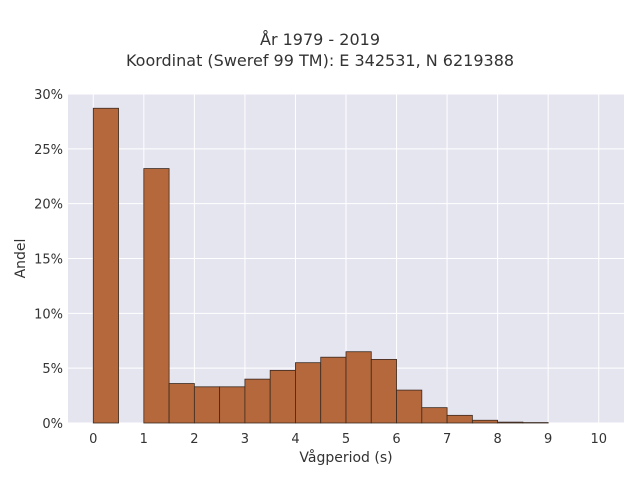 This screenshot has height=480, width=640. What do you see at coordinates (345, 457) in the screenshot?
I see `x-axis-label: Vågperiod (s)` at bounding box center [345, 457].